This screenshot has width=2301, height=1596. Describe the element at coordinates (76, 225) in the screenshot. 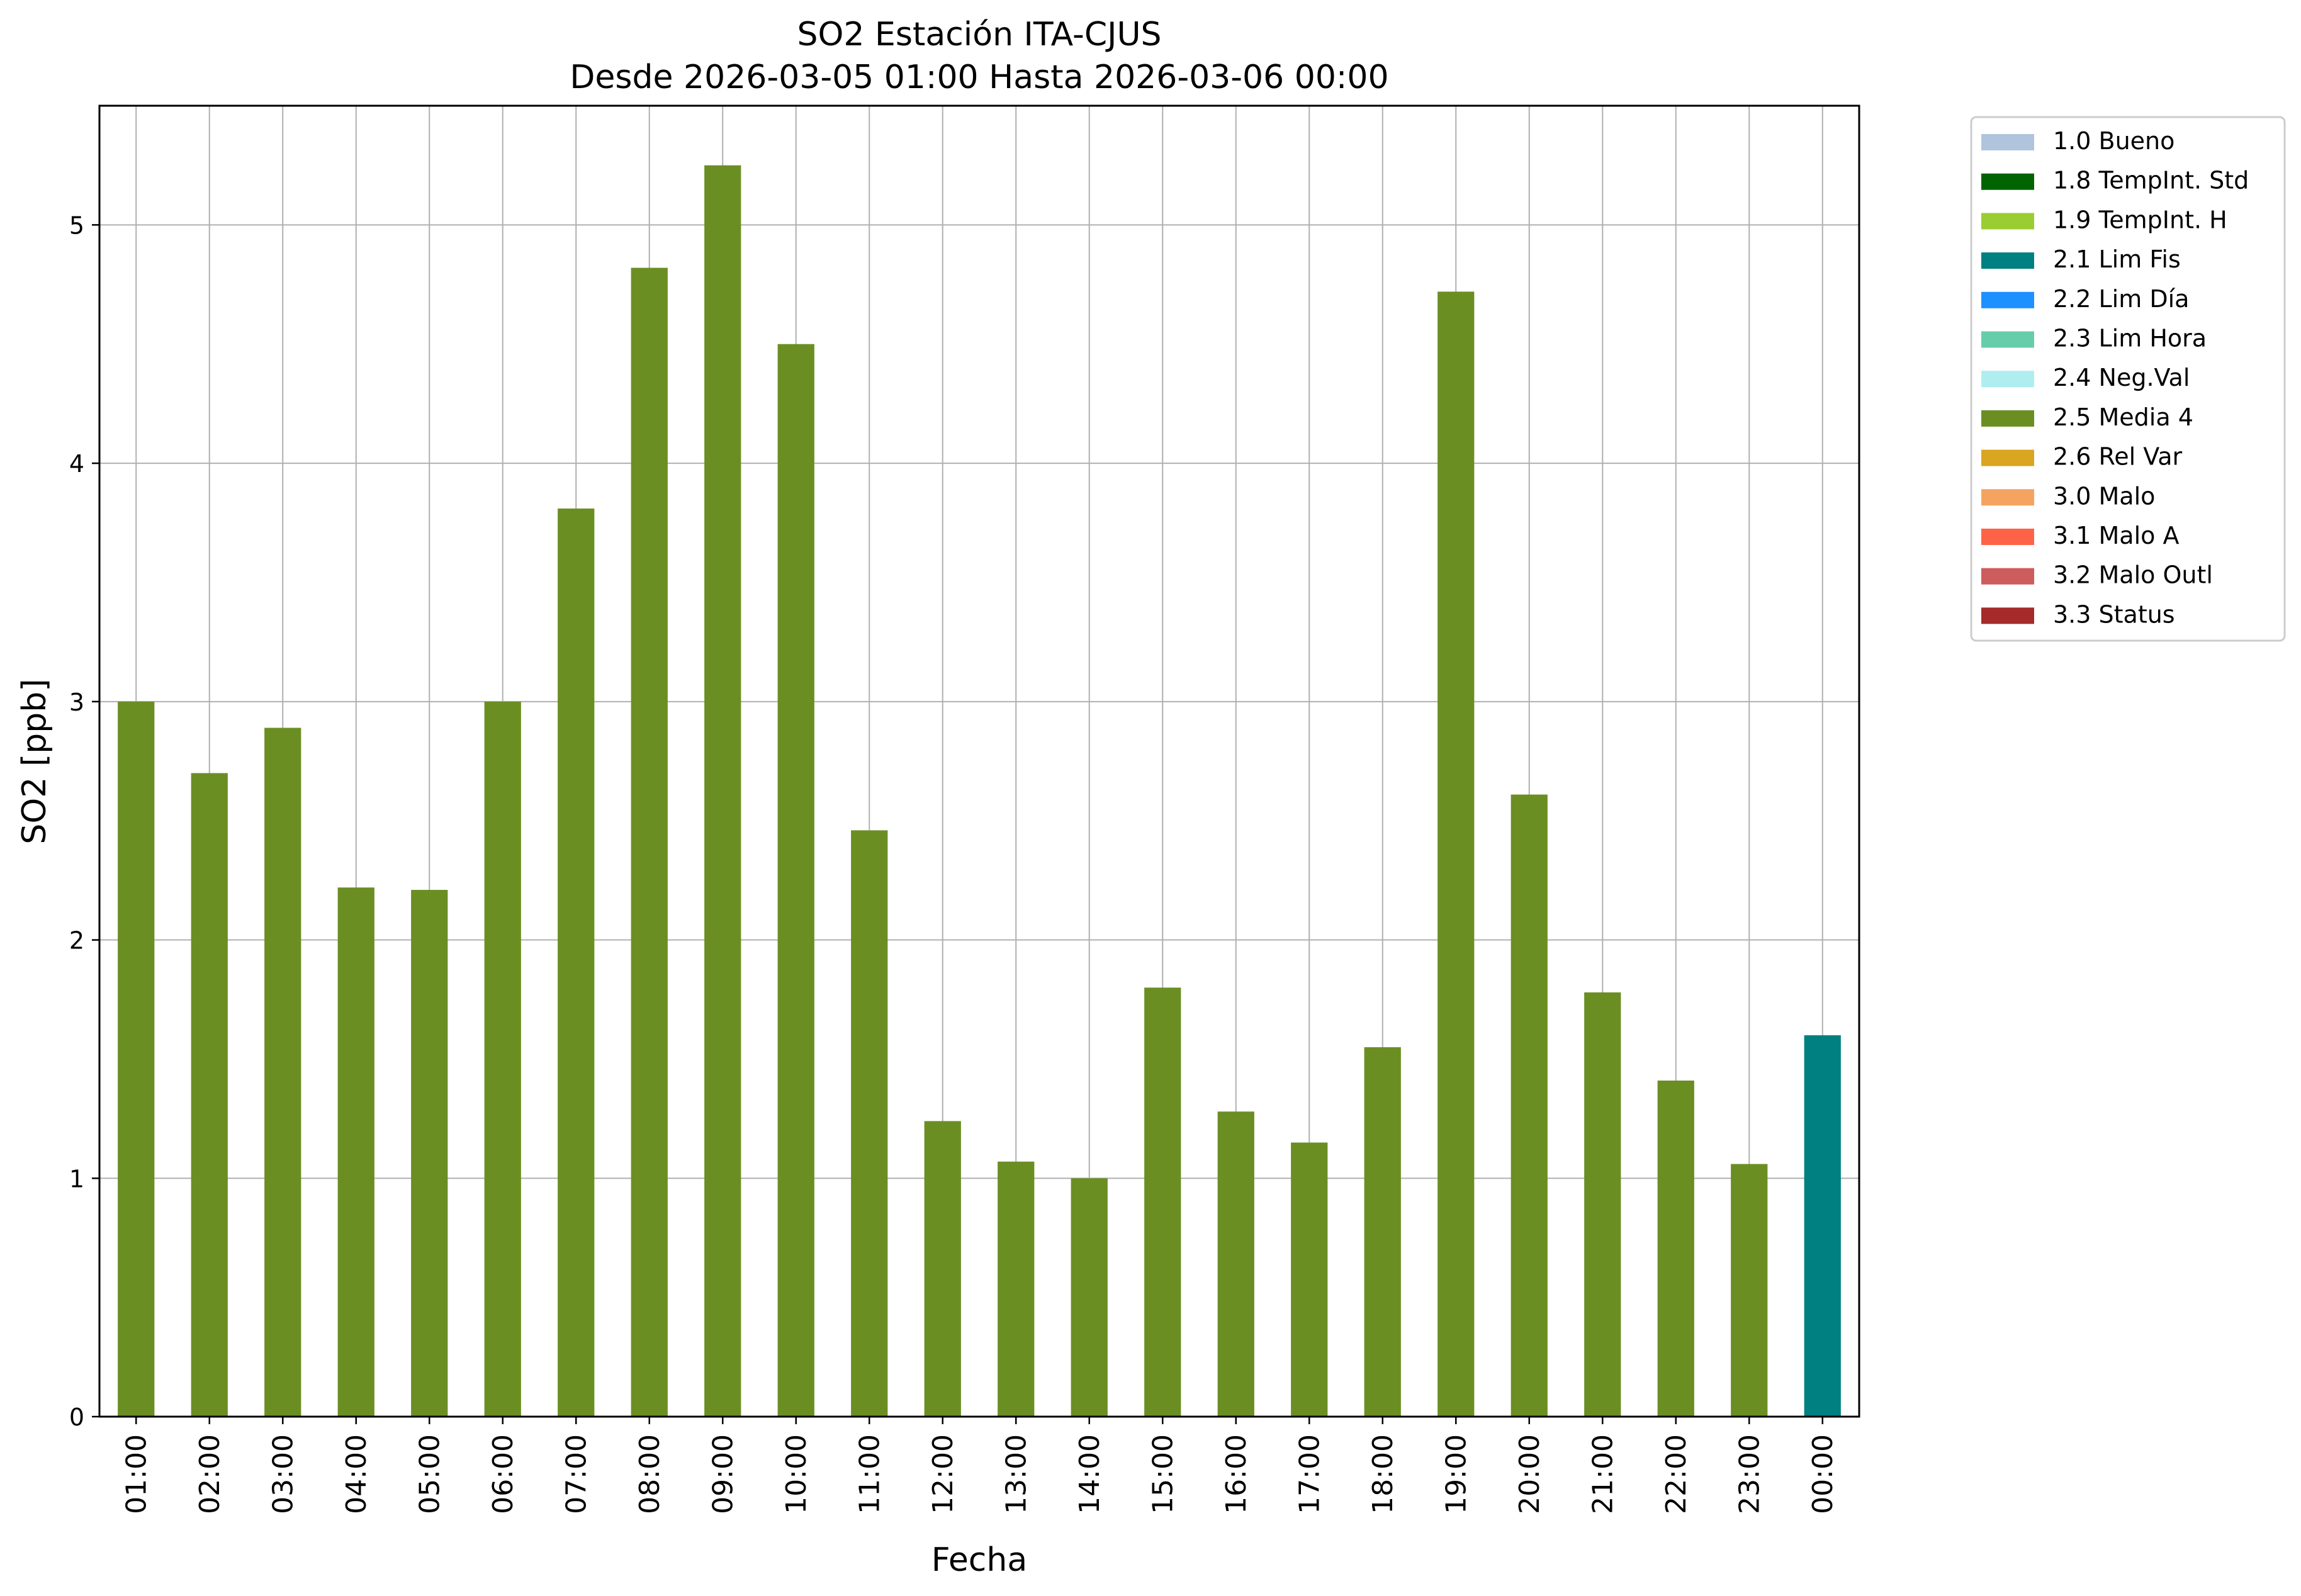

I see `y-tick-label: 5` at that location.